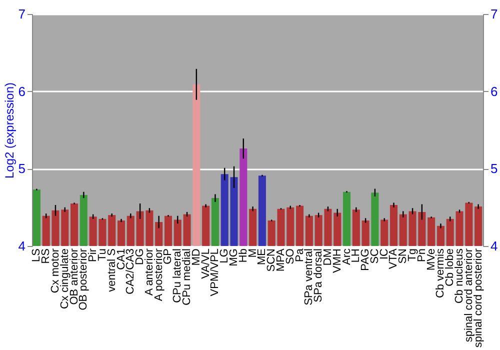  I want to click on y-tick-label: 5, so click(22, 168).